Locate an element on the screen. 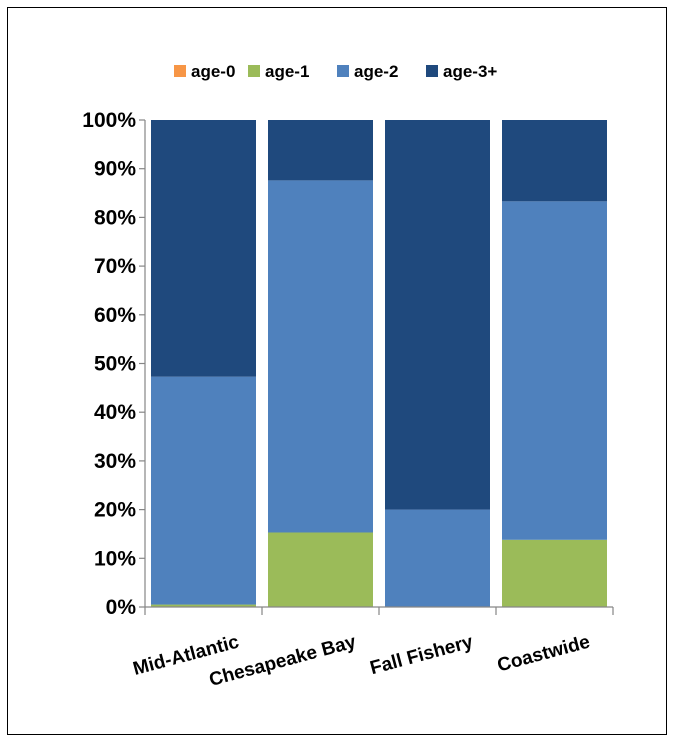 Image resolution: width=675 pixels, height=744 pixels. legend-label-age-0: age-0 is located at coordinates (213, 71).